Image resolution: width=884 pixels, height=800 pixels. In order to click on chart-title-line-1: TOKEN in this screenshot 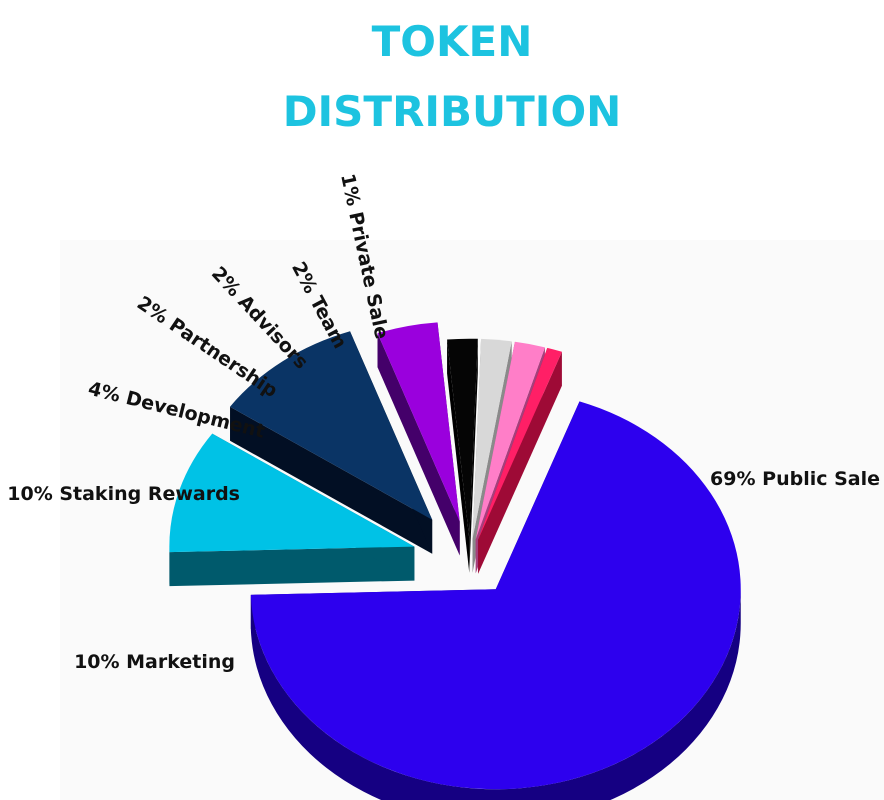, I will do `click(452, 41)`.